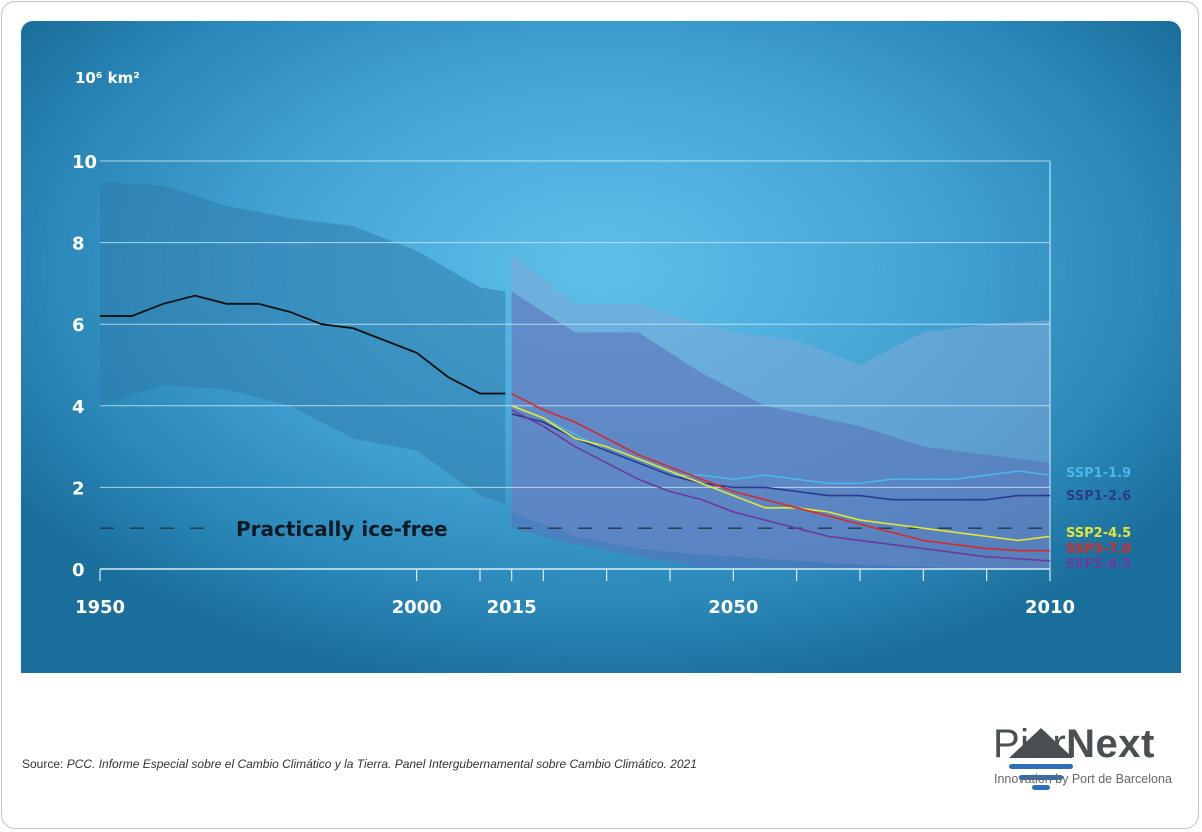  I want to click on y-tick-label-0: 0, so click(78, 570).